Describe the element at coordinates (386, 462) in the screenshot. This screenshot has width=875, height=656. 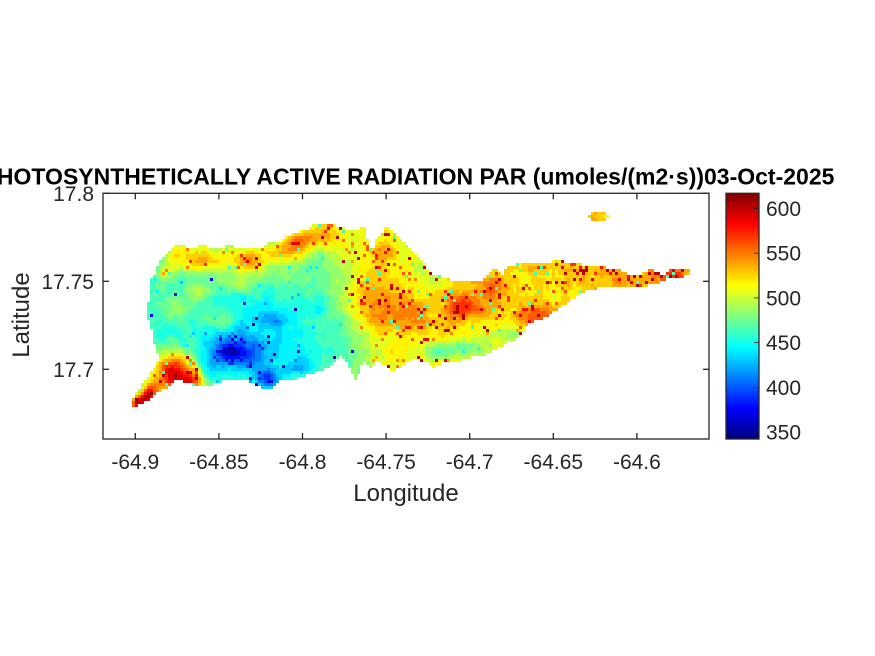
I see `svg-text: -64.75` at that location.